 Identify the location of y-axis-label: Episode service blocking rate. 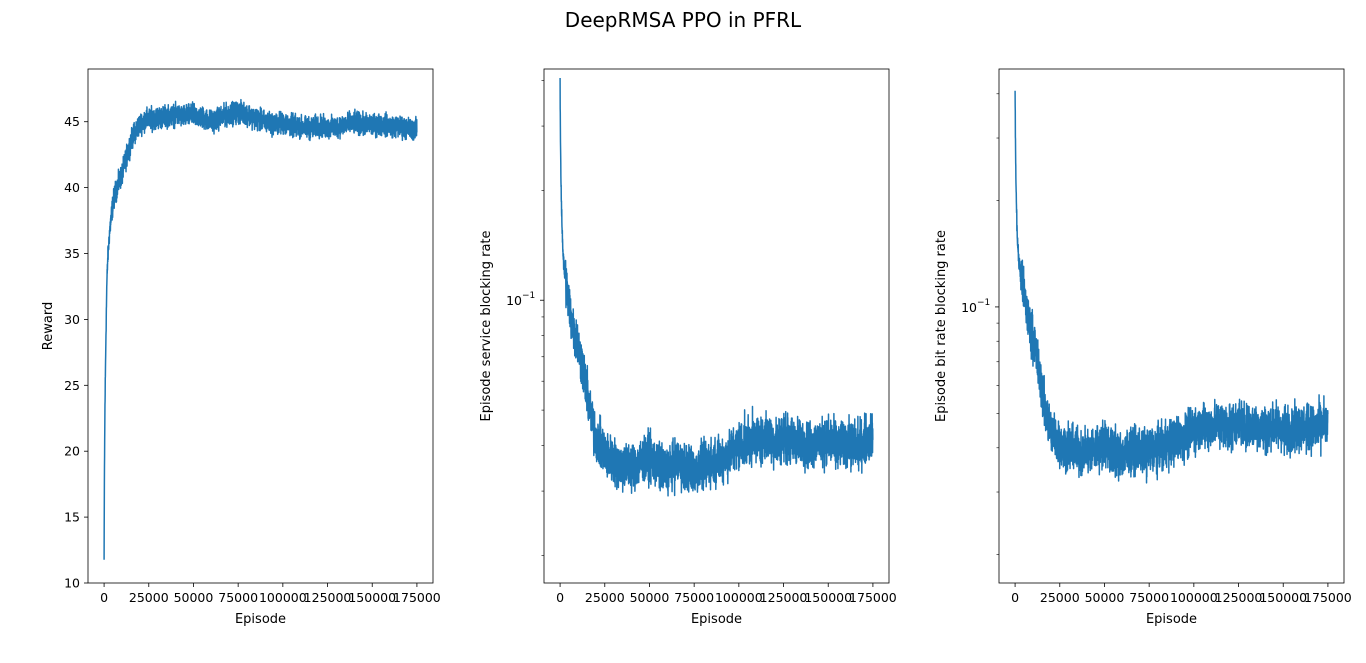
(486, 325).